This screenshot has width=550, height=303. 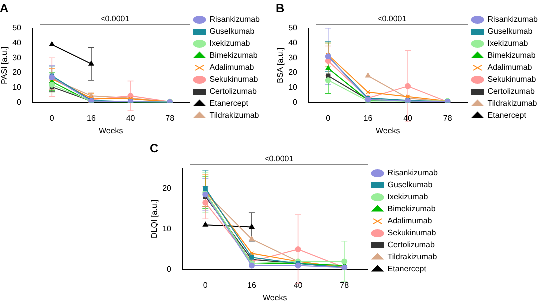 What do you see at coordinates (5, 65) in the screenshot?
I see `y-axis-title: PASI [a.u.]` at bounding box center [5, 65].